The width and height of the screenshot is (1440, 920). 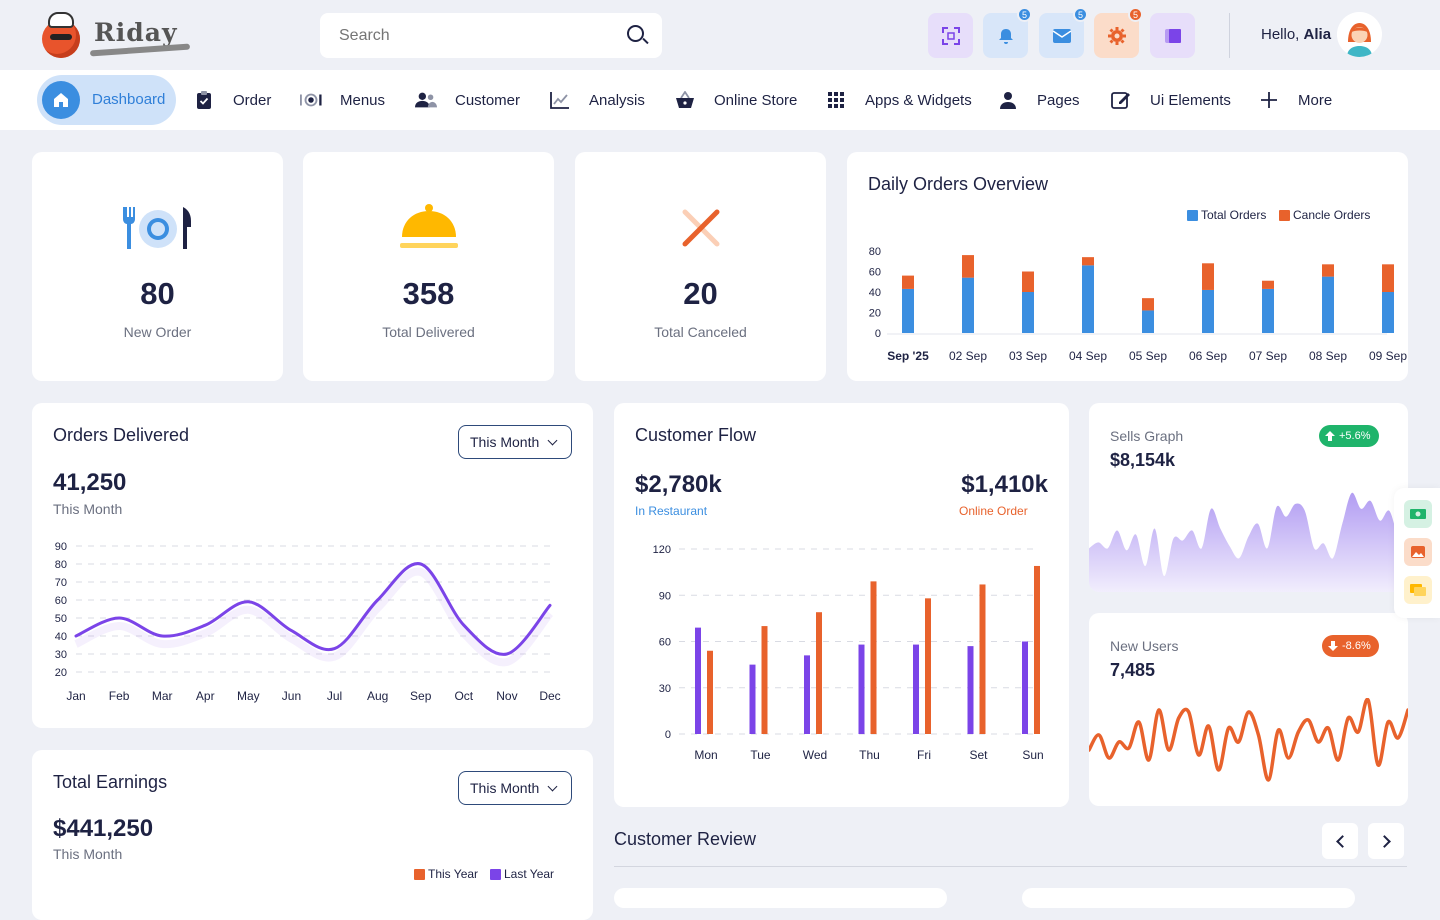 I want to click on y-tick-label: 120, so click(x=662, y=550).